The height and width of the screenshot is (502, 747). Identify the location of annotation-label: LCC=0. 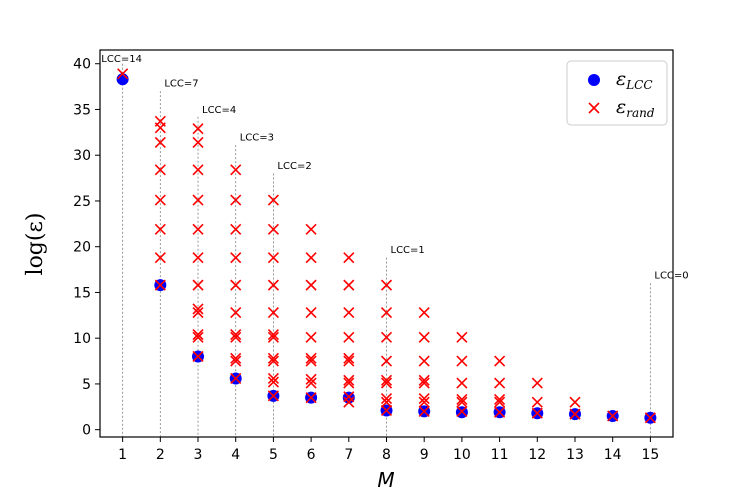
(671, 276).